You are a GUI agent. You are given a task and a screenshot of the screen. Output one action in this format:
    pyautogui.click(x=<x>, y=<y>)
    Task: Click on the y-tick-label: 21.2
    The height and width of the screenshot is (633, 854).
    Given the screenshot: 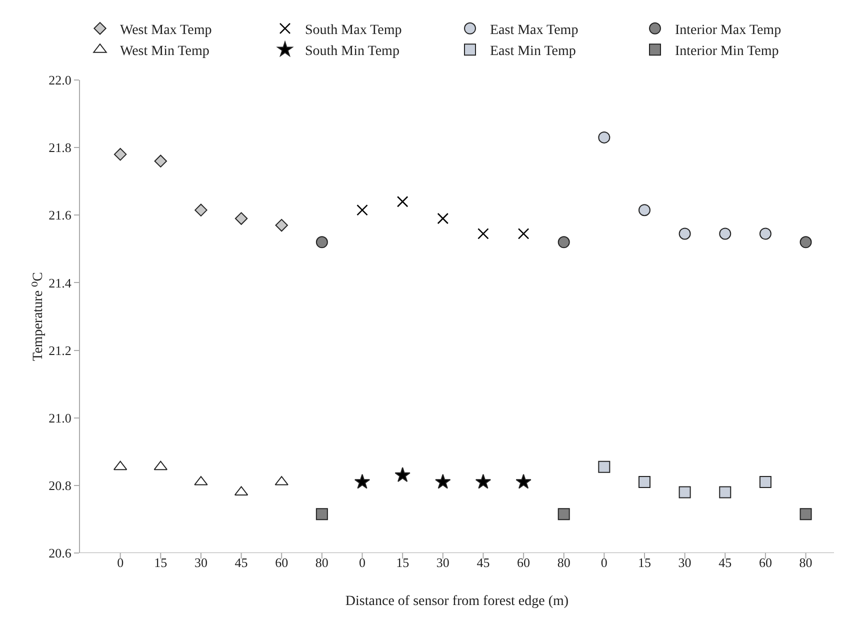 What is the action you would take?
    pyautogui.click(x=60, y=350)
    